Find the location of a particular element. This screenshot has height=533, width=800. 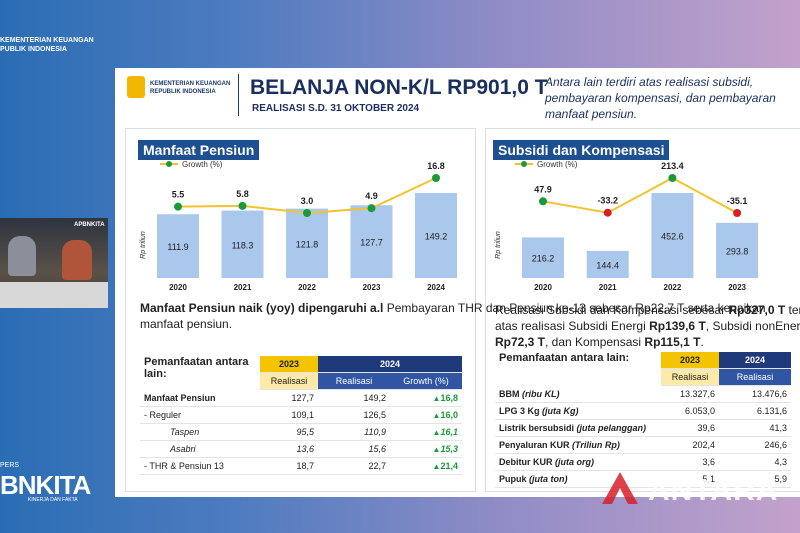

bar-label: 118.3 is located at coordinates (243, 245).